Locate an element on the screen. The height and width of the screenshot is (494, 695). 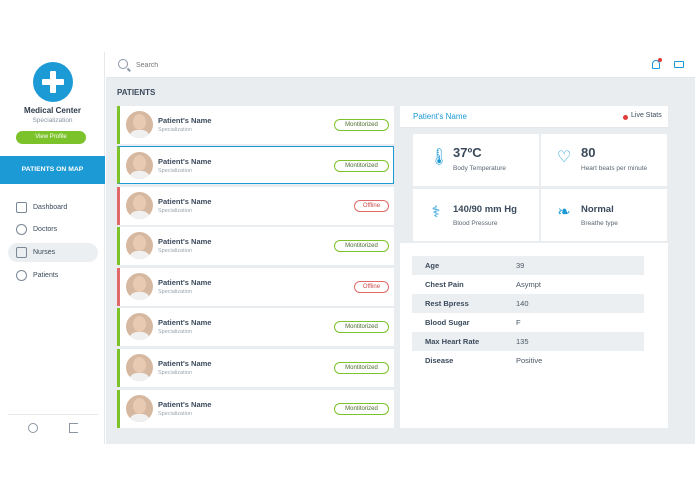
table-key: Disease is located at coordinates (439, 360).